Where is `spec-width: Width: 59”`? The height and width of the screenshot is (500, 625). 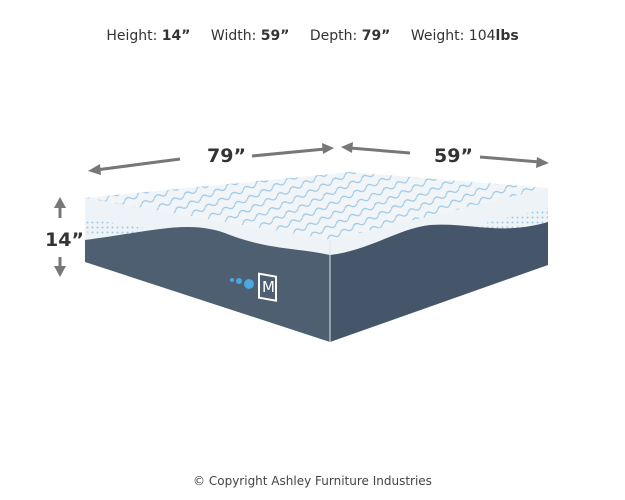
spec-width: Width: 59” is located at coordinates (250, 36).